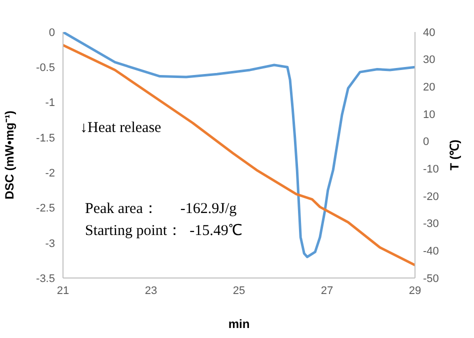  Describe the element at coordinates (431, 196) in the screenshot. I see `y2-tick-label: -20` at that location.